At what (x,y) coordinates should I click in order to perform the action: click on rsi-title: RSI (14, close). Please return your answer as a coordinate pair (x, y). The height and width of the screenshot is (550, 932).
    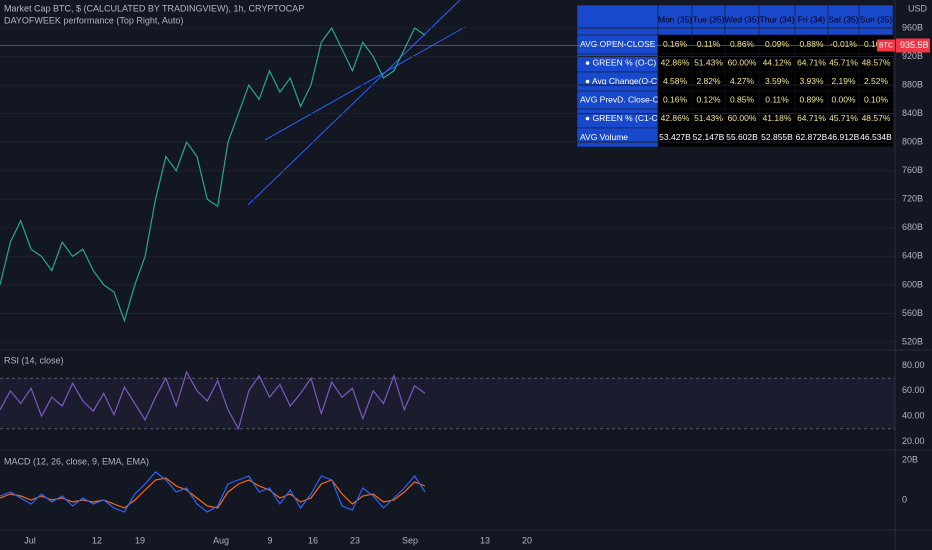
    Looking at the image, I should click on (34, 360).